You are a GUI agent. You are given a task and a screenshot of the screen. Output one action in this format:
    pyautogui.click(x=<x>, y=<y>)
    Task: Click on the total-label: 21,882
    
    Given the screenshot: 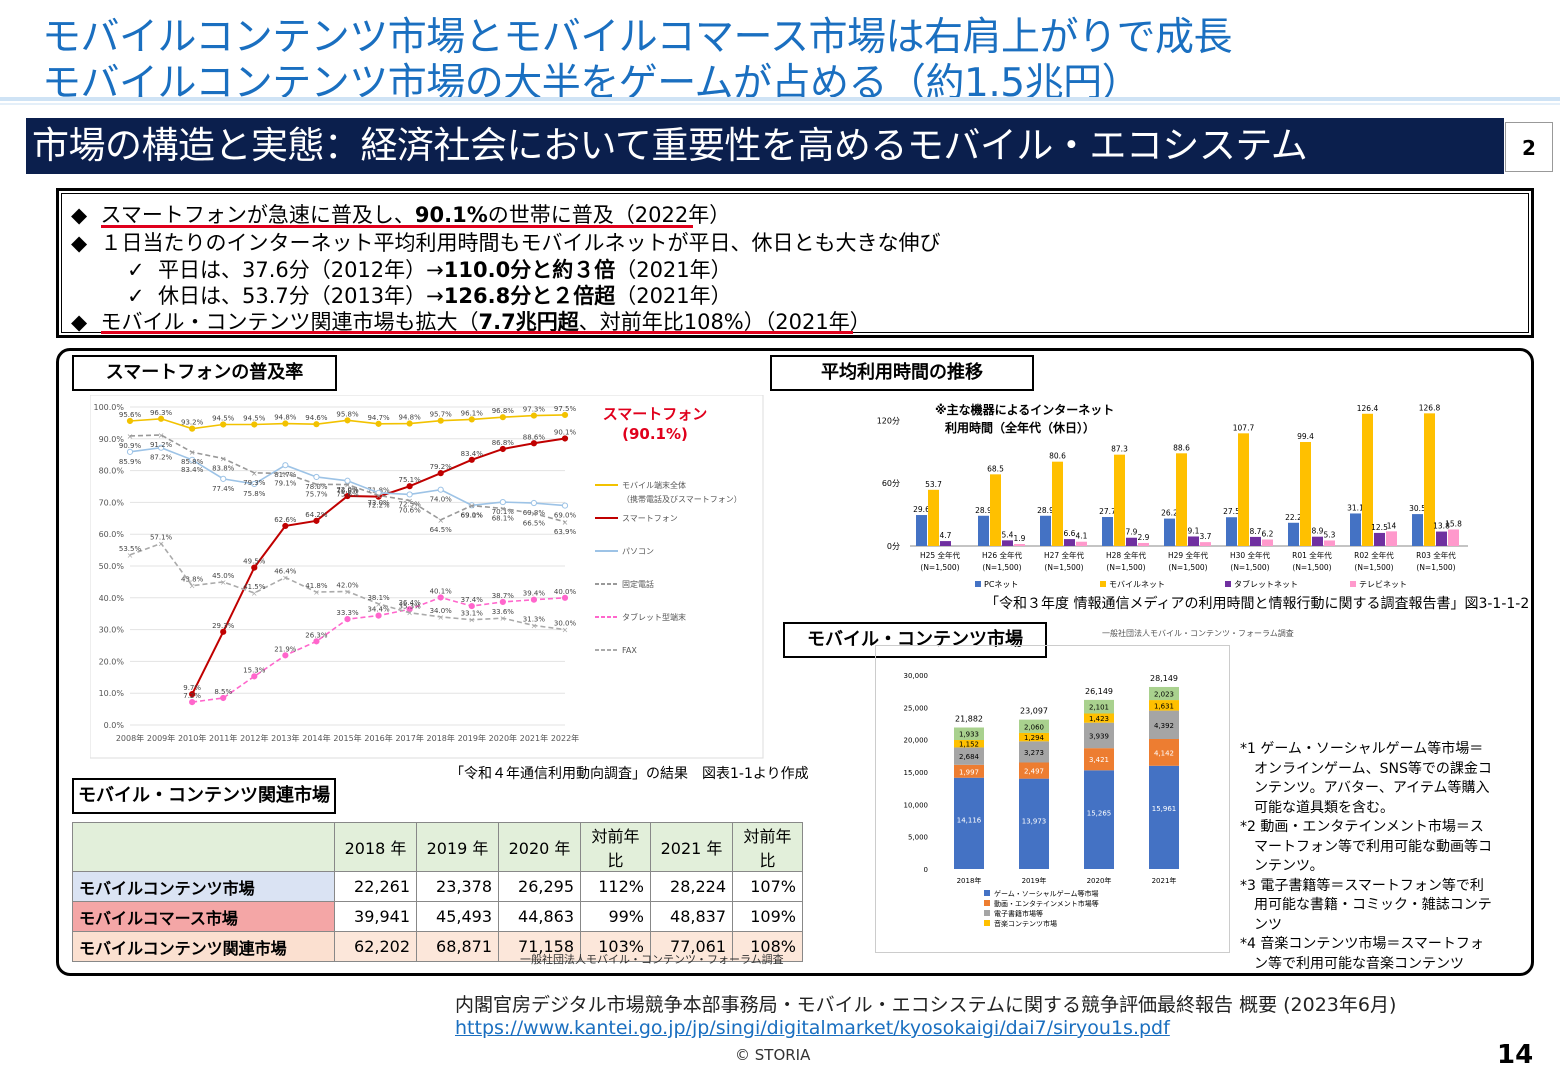 What is the action you would take?
    pyautogui.click(x=969, y=718)
    